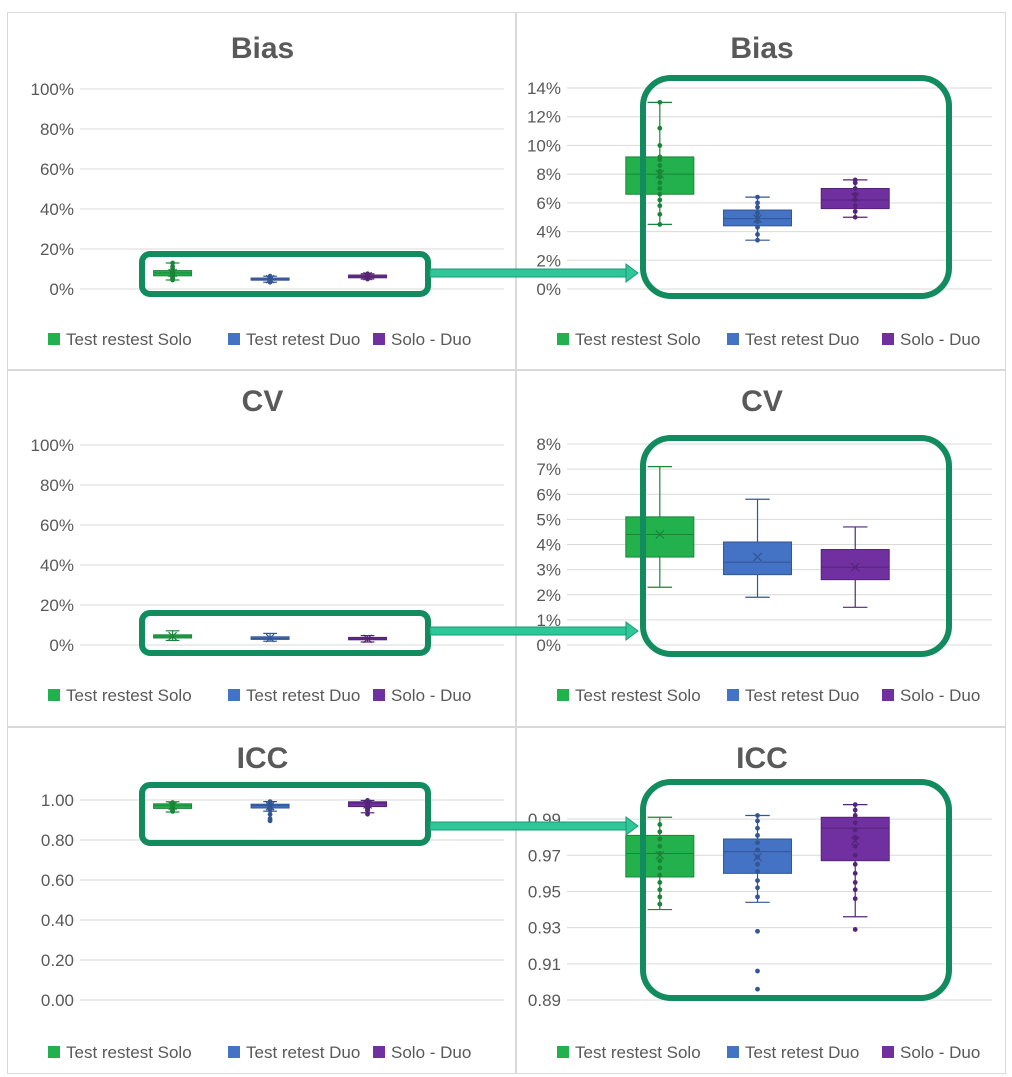 The image size is (1012, 1077). Describe the element at coordinates (263, 758) in the screenshot. I see `chart-title: ICC` at that location.